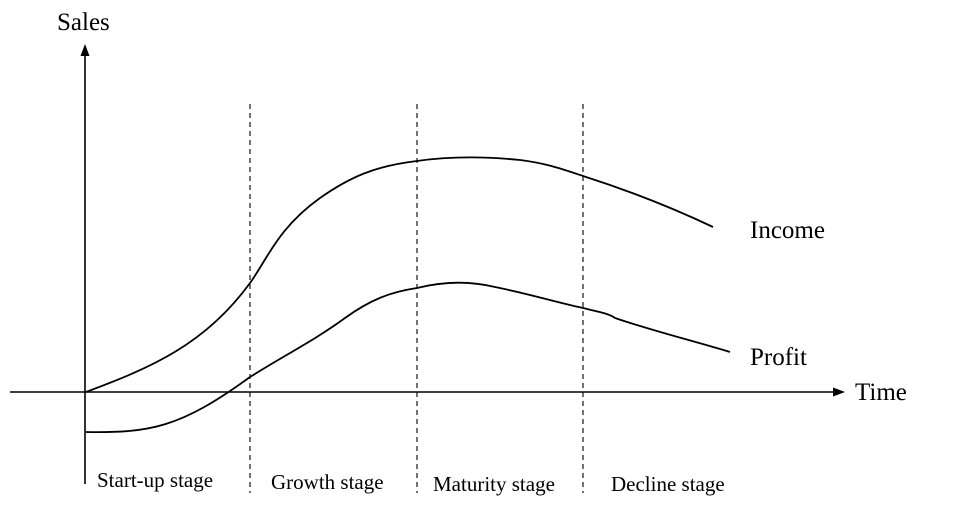  What do you see at coordinates (778, 357) in the screenshot?
I see `profit-label: Profit` at bounding box center [778, 357].